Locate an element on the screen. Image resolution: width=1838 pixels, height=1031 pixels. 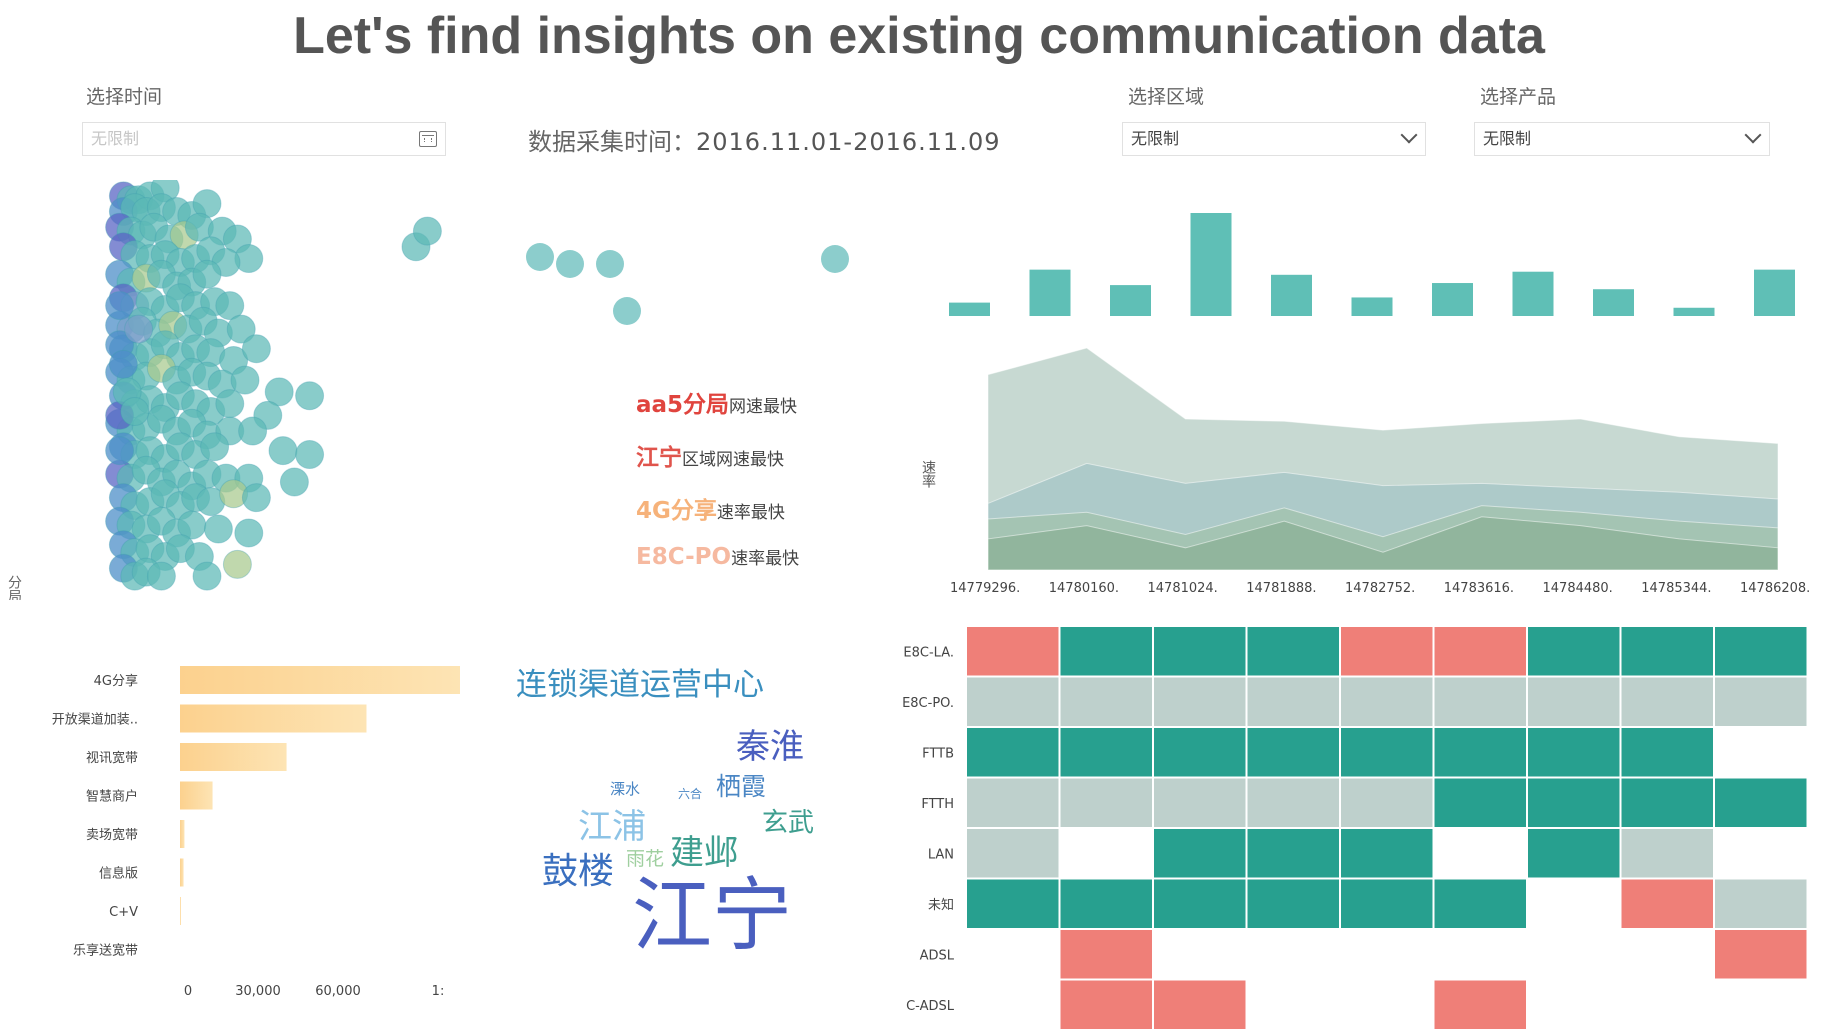
time-filter-input: 无限制 is located at coordinates (264, 139).